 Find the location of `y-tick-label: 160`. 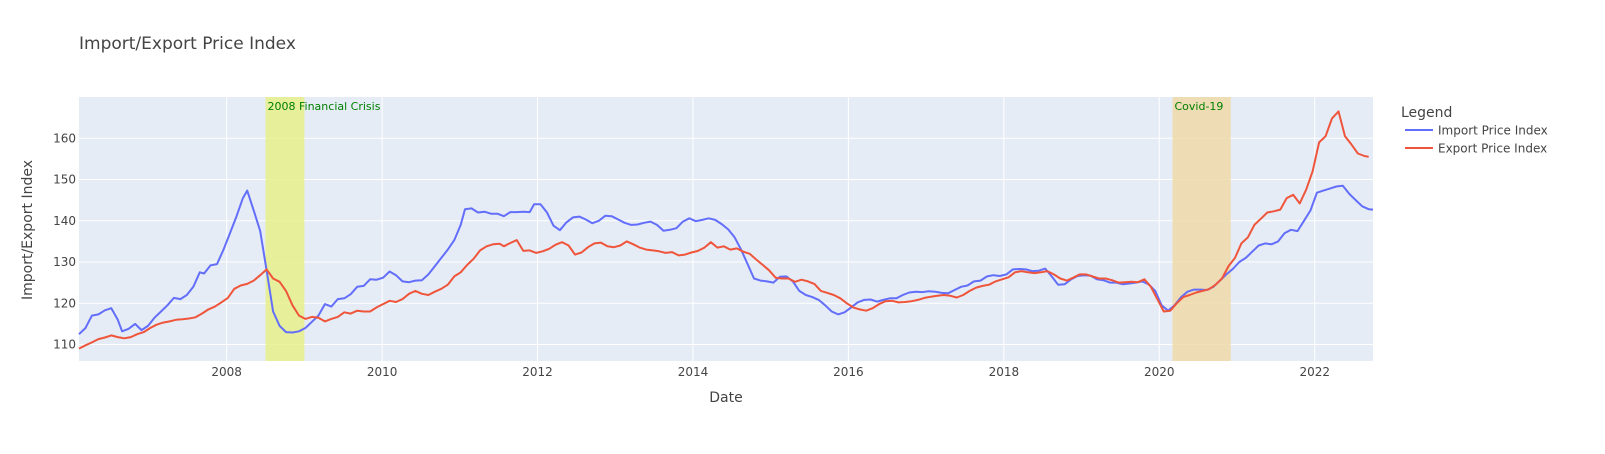

y-tick-label: 160 is located at coordinates (64, 138).